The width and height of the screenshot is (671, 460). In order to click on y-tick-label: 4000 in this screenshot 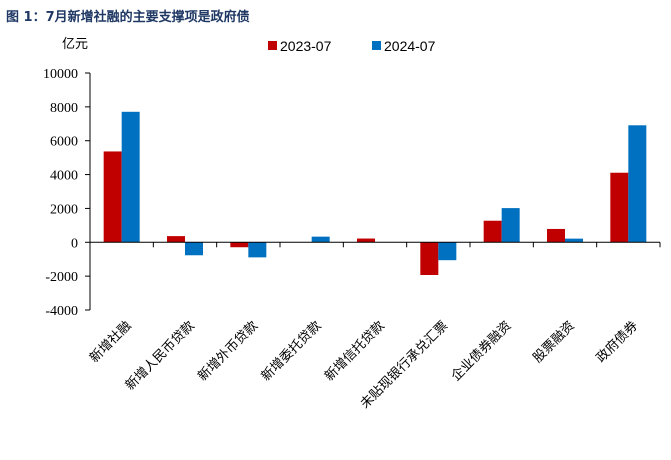, I will do `click(64, 176)`.